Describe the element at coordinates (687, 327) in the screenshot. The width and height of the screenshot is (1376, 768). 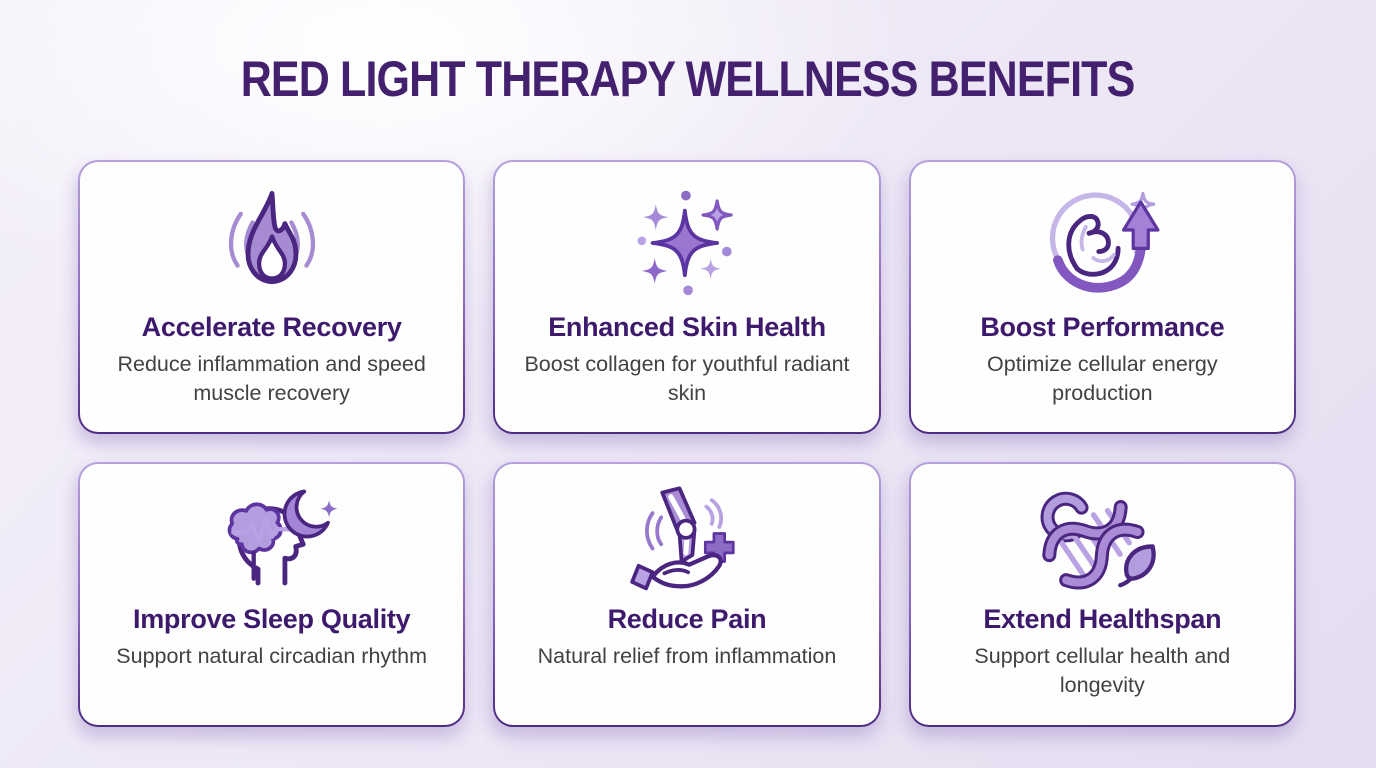
I see `card-title: Enhanced Skin Health` at that location.